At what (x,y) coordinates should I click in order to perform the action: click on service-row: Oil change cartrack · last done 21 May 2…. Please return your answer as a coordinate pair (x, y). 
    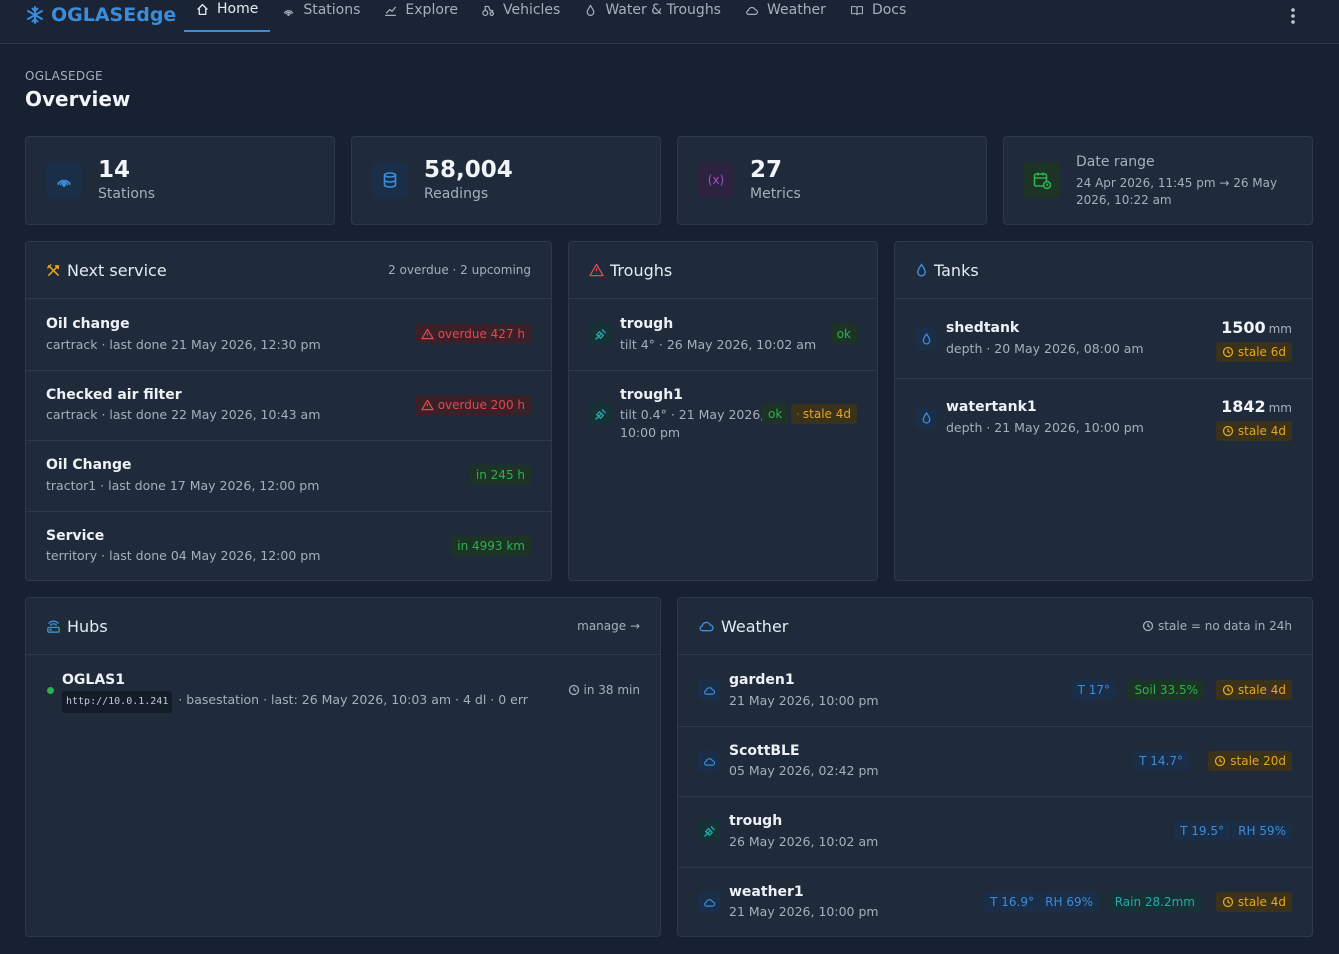
    Looking at the image, I should click on (288, 335).